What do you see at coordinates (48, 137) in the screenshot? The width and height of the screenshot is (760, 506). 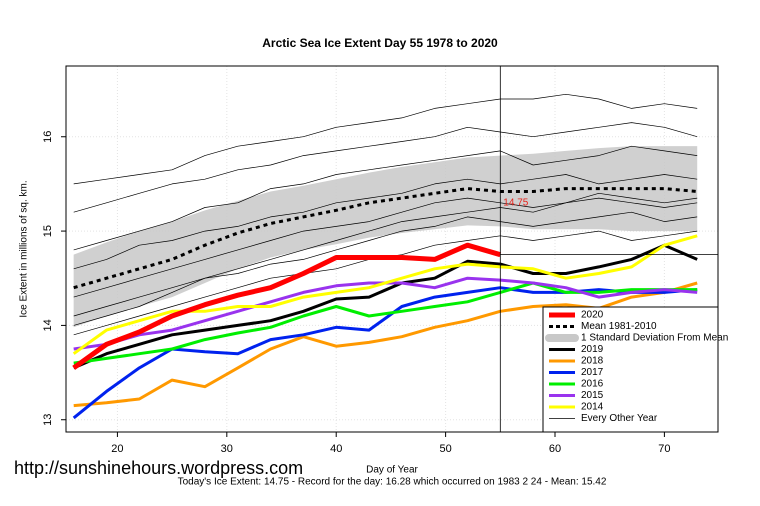 I see `y-tick-label: 16` at bounding box center [48, 137].